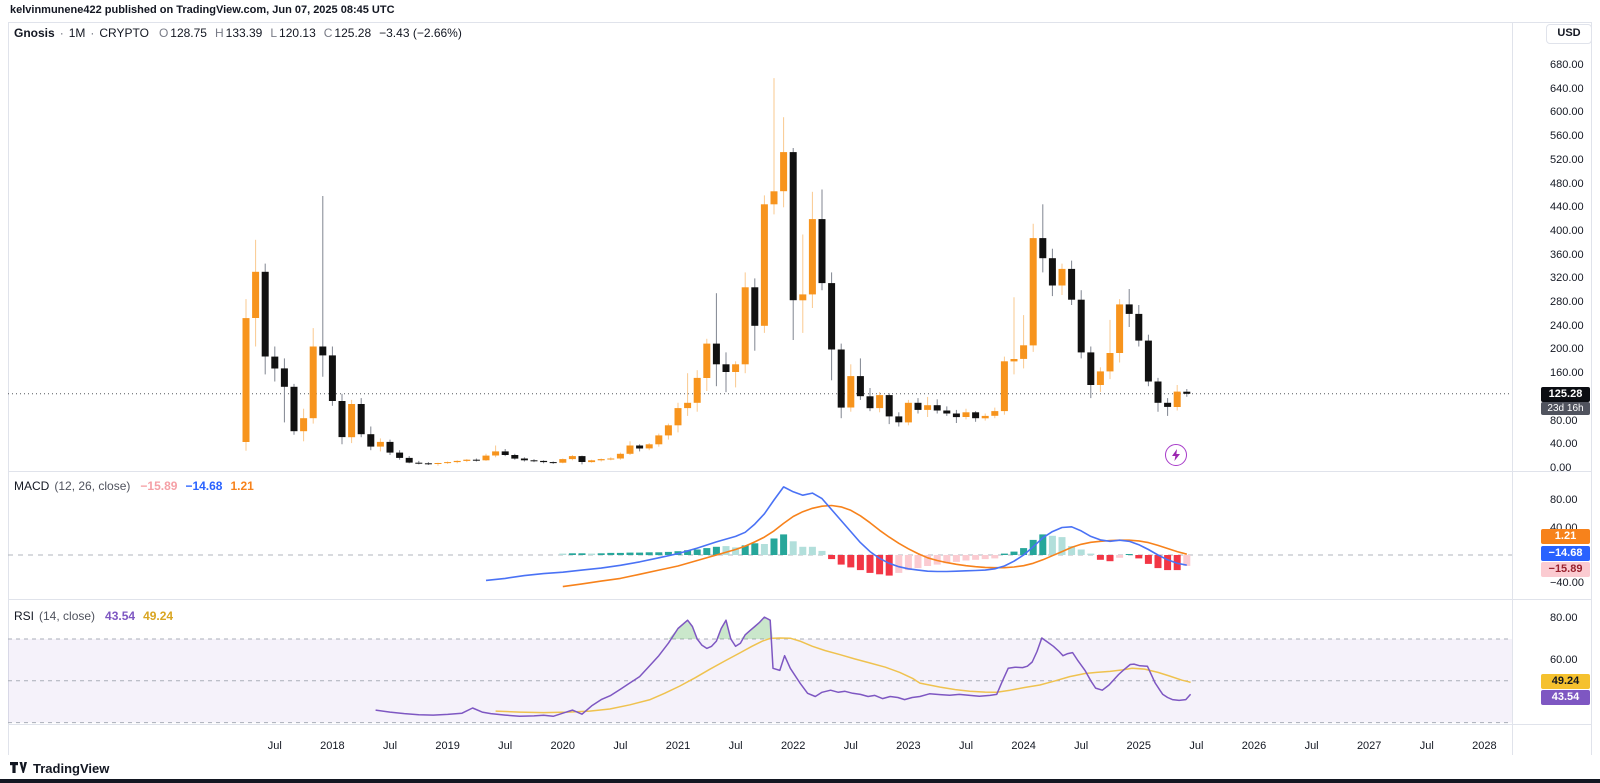 Image resolution: width=1600 pixels, height=783 pixels. Describe the element at coordinates (1591, 388) in the screenshot. I see `frame-right` at that location.